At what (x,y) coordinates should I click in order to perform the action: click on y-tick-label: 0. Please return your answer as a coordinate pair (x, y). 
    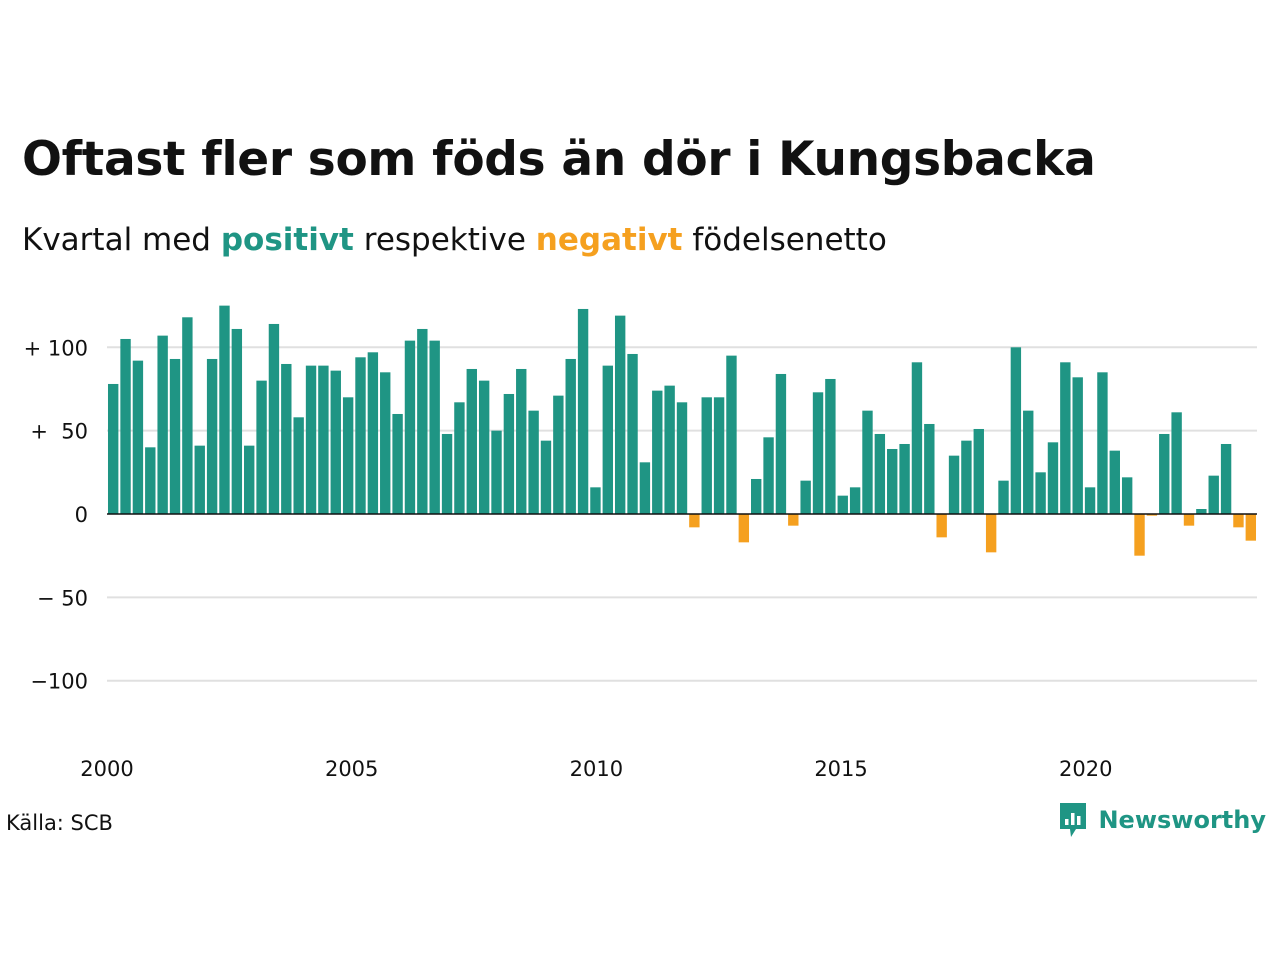
    Looking at the image, I should click on (81, 515).